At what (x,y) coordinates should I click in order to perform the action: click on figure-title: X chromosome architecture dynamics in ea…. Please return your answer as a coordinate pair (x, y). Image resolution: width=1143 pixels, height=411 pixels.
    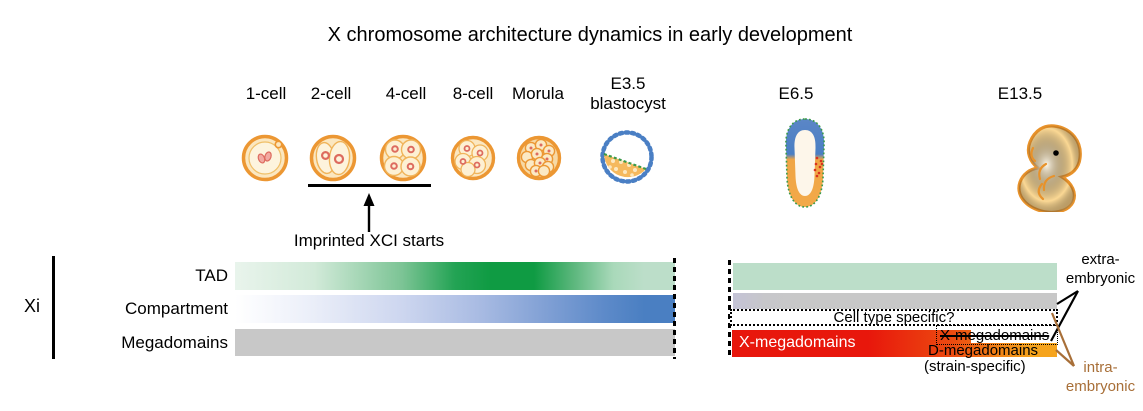
    Looking at the image, I should click on (590, 35).